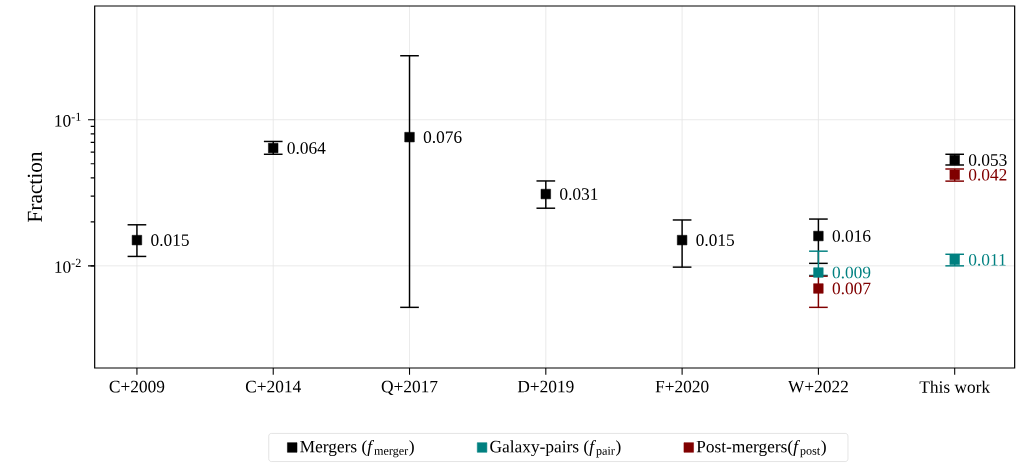  What do you see at coordinates (851, 236) in the screenshot?
I see `data-label: 0.016` at bounding box center [851, 236].